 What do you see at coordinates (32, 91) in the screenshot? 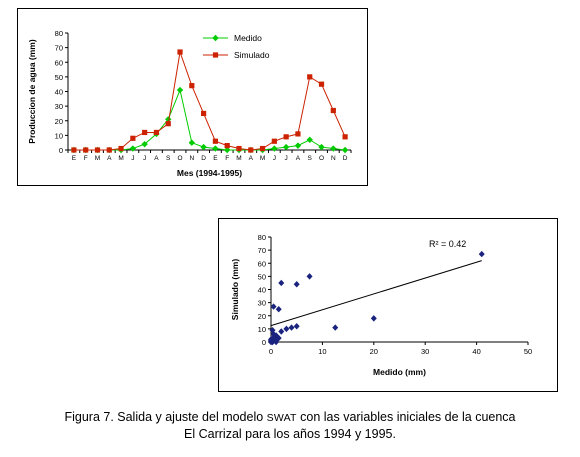
I see `y-axis-title: Produccion de agua (mm)` at bounding box center [32, 91].